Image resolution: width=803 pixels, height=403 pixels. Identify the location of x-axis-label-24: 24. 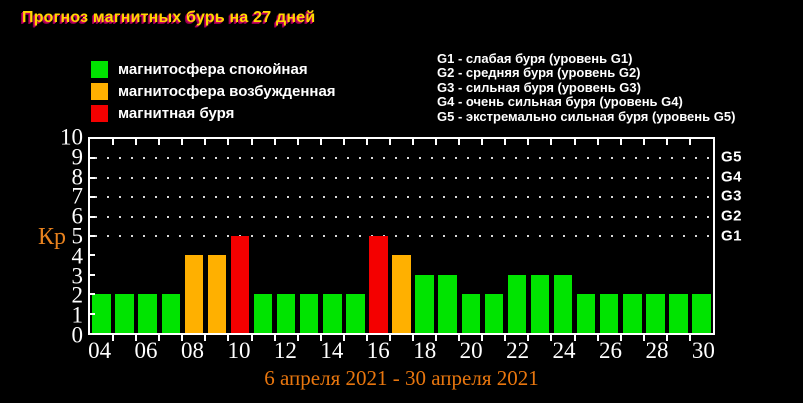
(564, 350).